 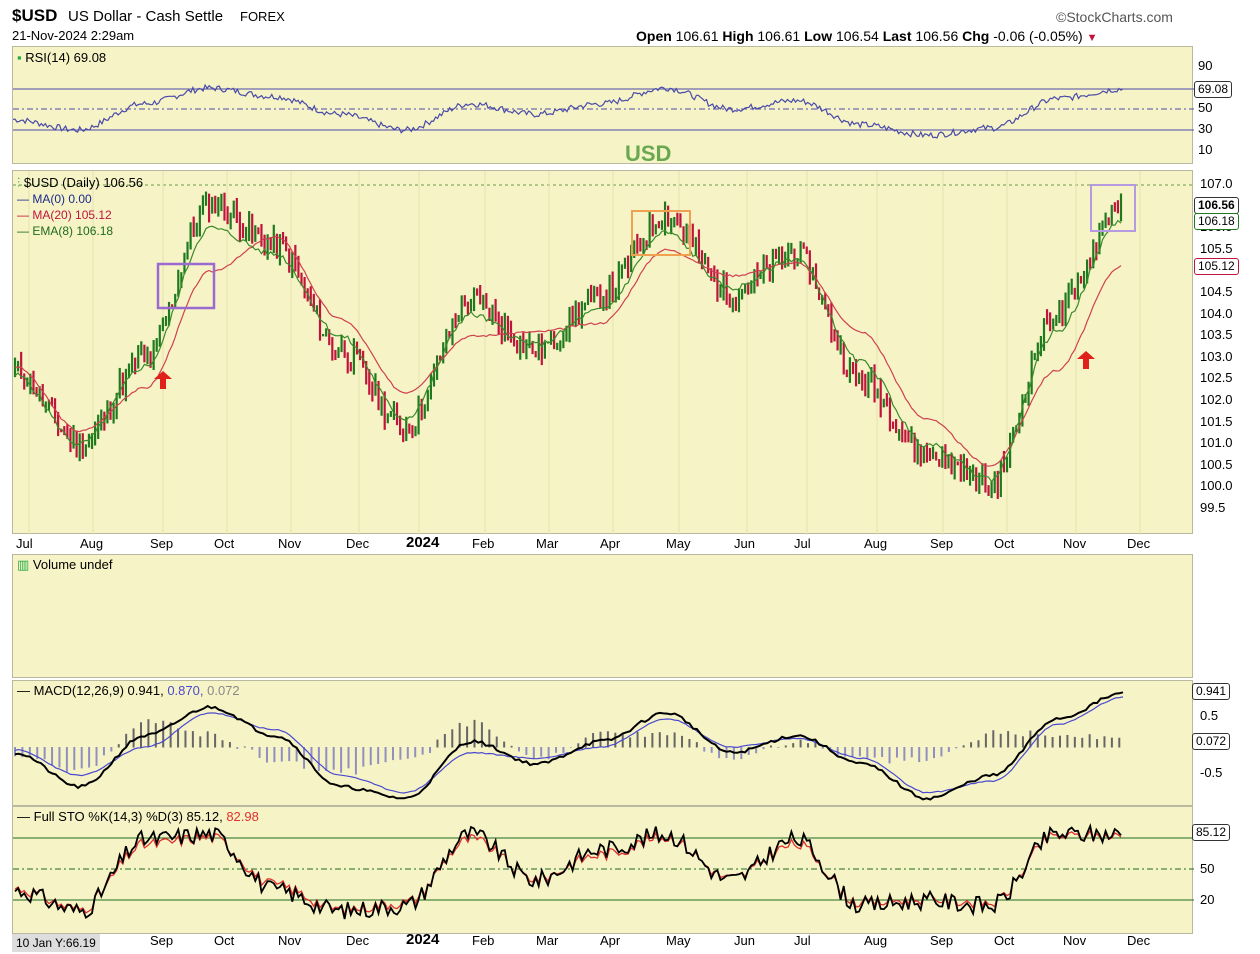 I want to click on sto-svg, so click(x=603, y=871).